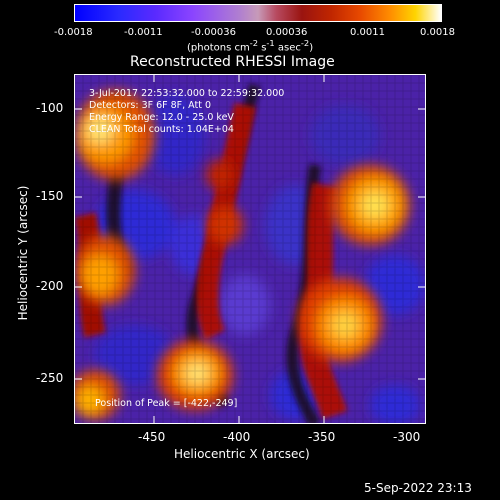 This screenshot has width=500, height=500. Describe the element at coordinates (407, 437) in the screenshot. I see `x-tick-label: -300` at that location.